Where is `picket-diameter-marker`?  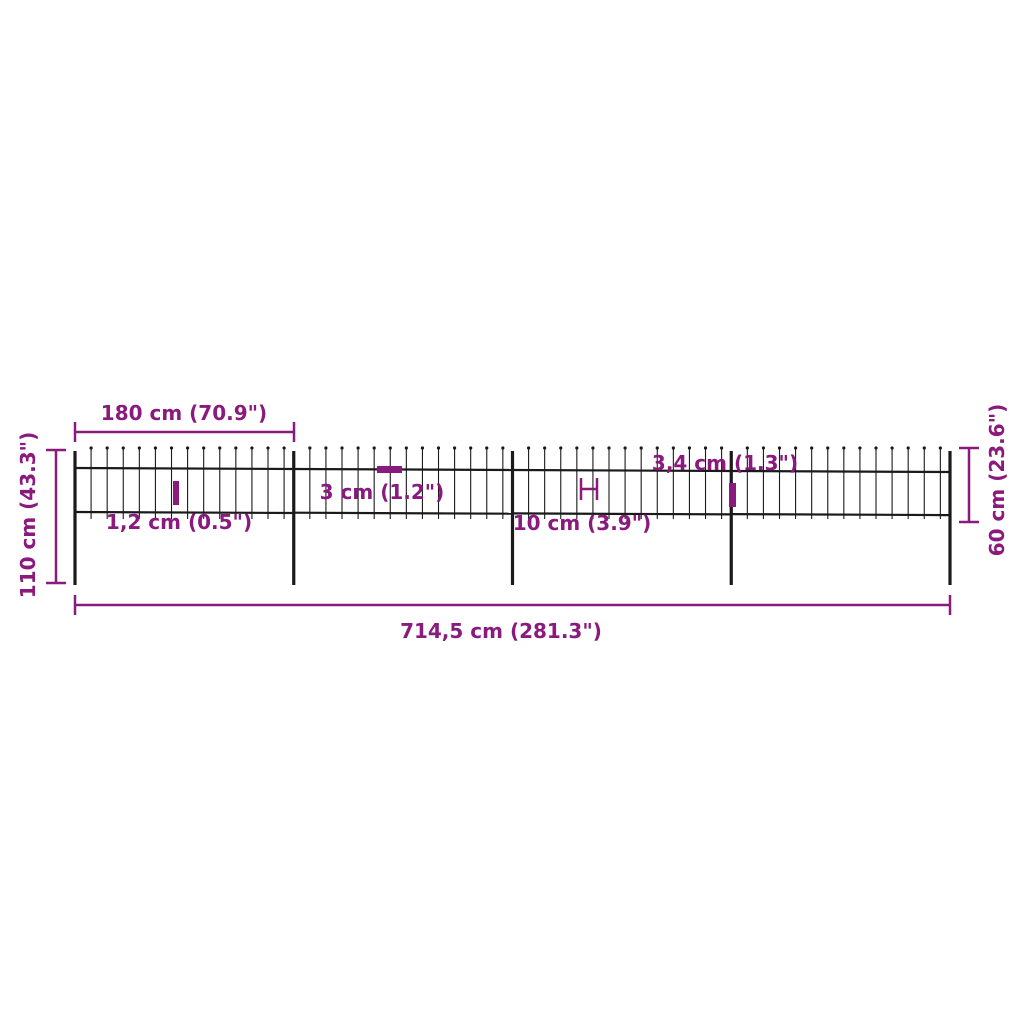
picket-diameter-marker is located at coordinates (176, 493).